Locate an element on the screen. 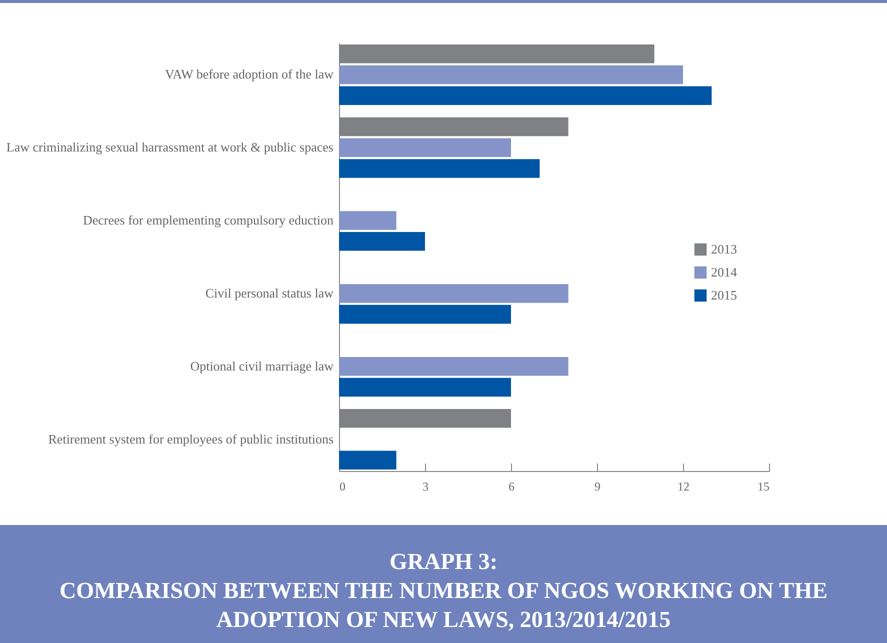  x-tick-label: 0 is located at coordinates (343, 487).